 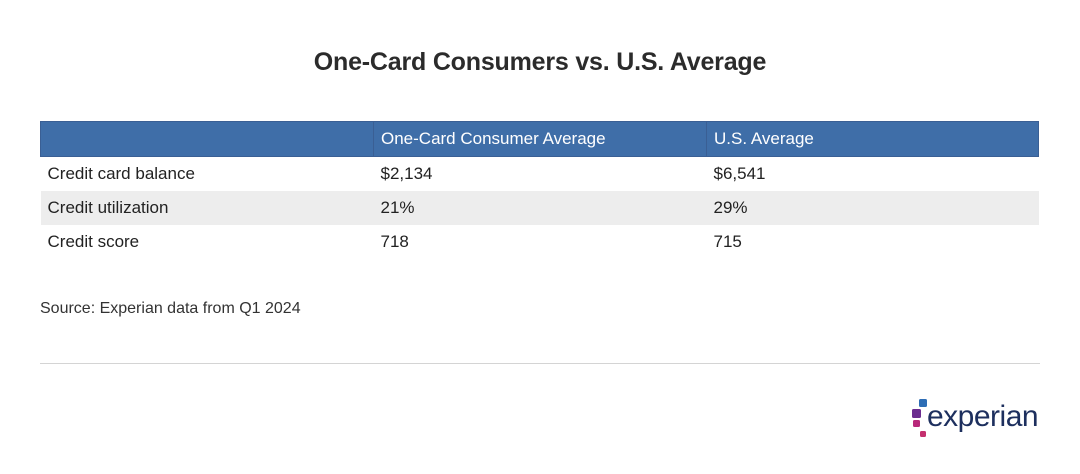 What do you see at coordinates (394, 241) in the screenshot?
I see `table-cell: 718` at bounding box center [394, 241].